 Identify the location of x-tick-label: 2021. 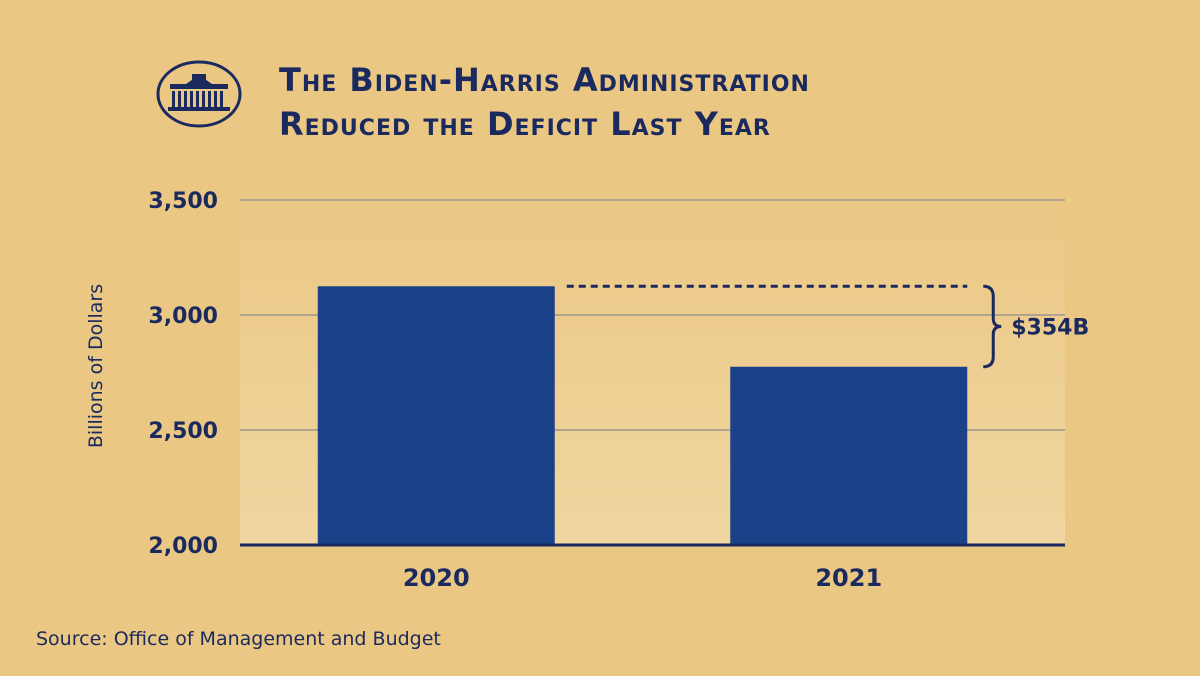
(848, 578).